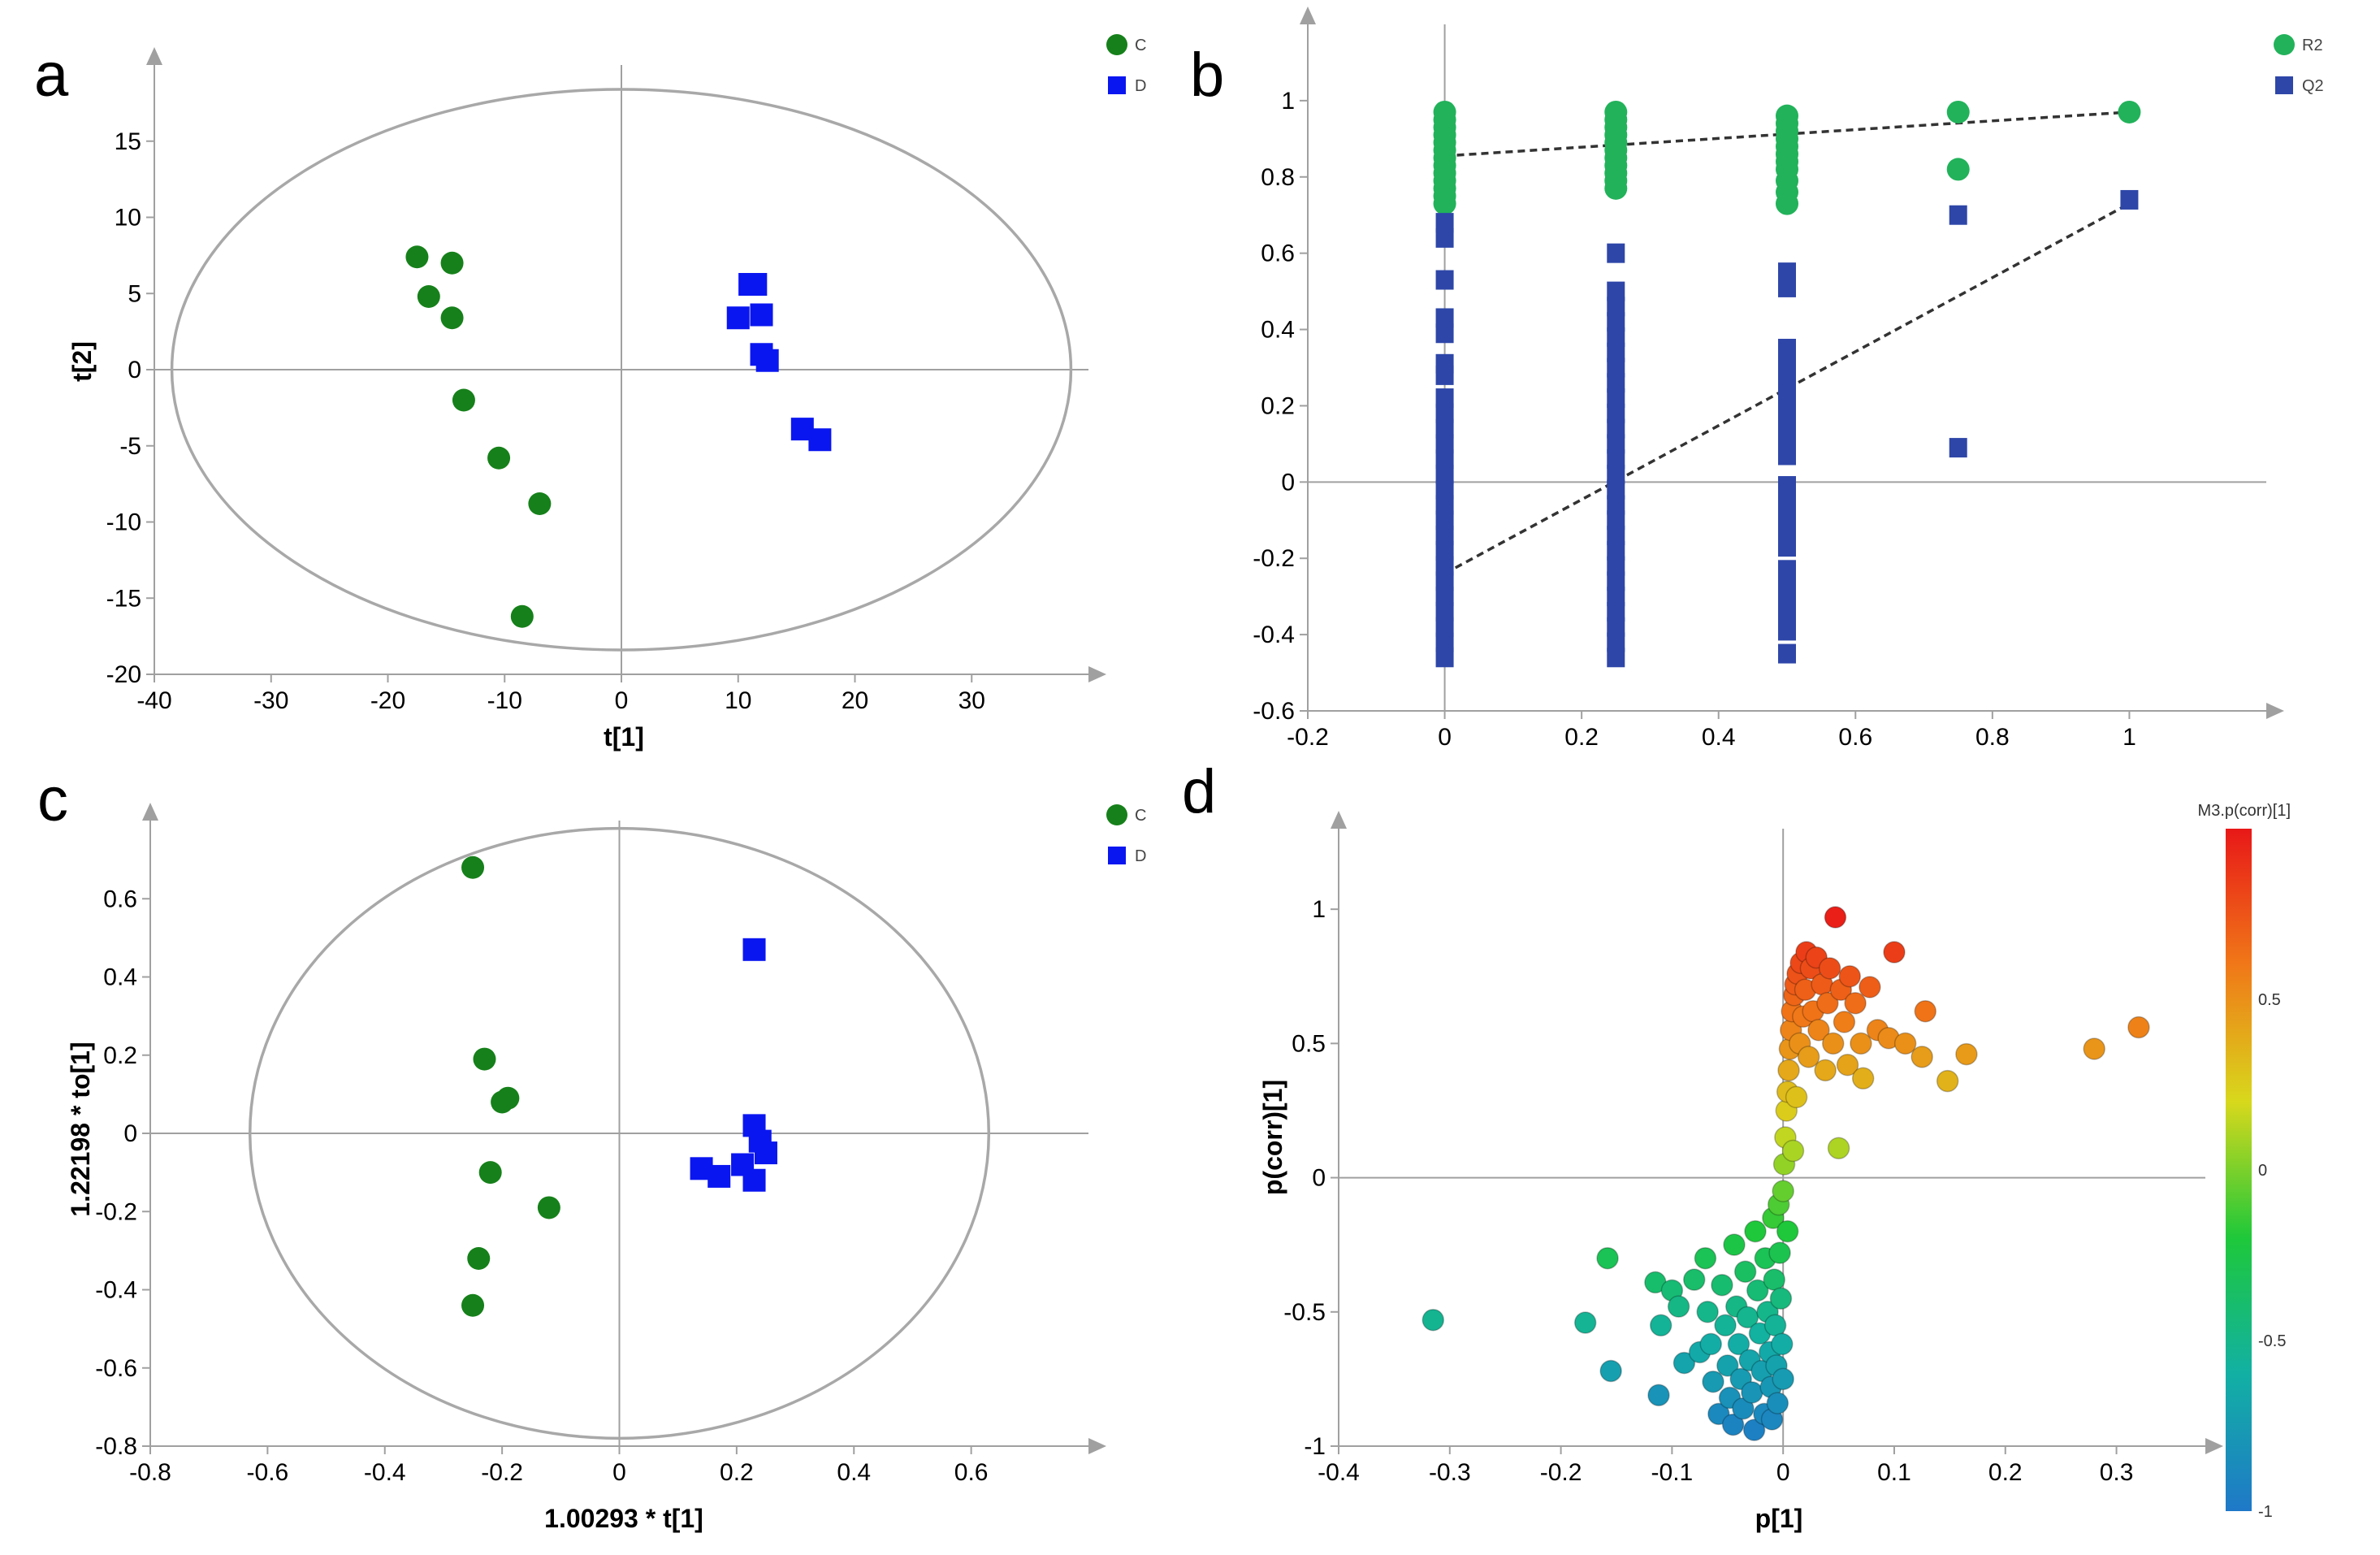 Image resolution: width=2380 pixels, height=1555 pixels. What do you see at coordinates (1207, 75) in the screenshot?
I see `panel-letter: b` at bounding box center [1207, 75].